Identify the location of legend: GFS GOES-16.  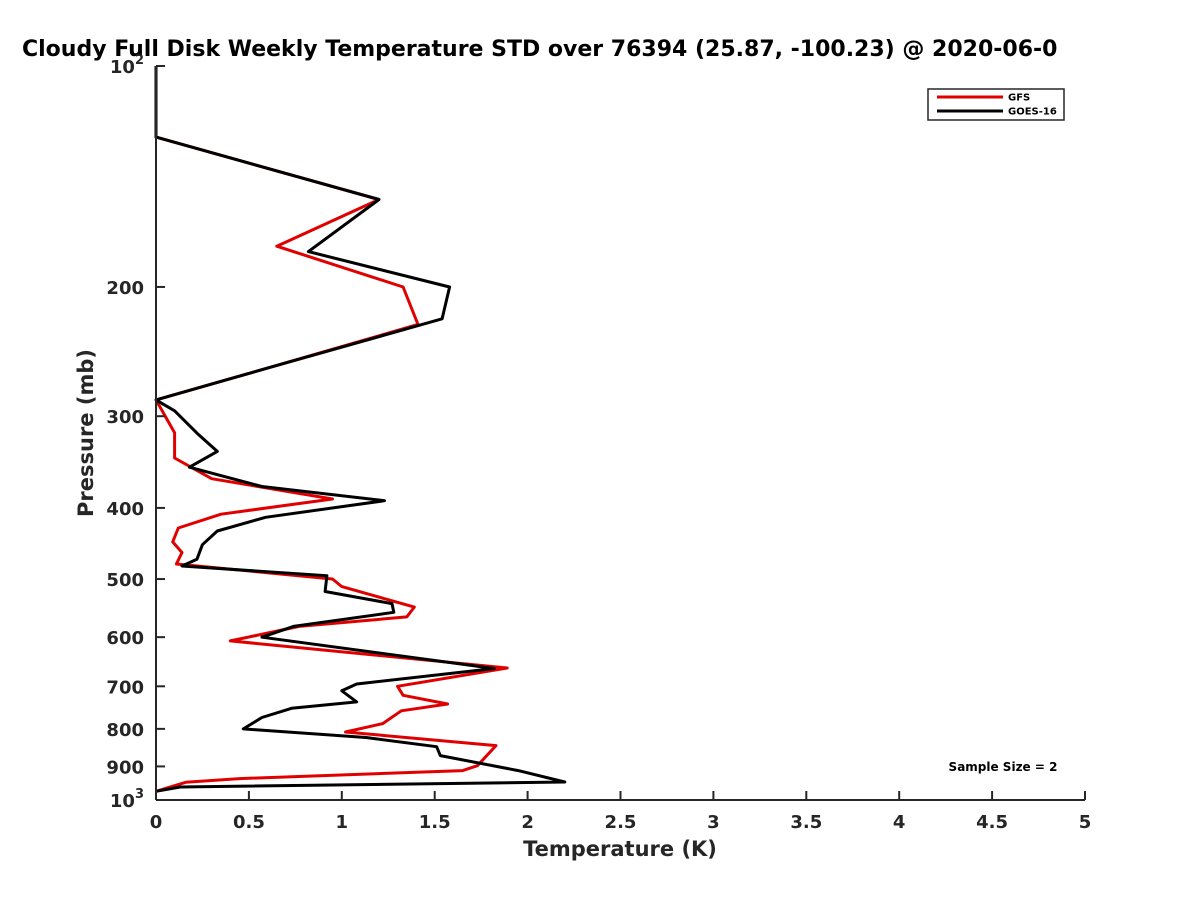
(996, 104).